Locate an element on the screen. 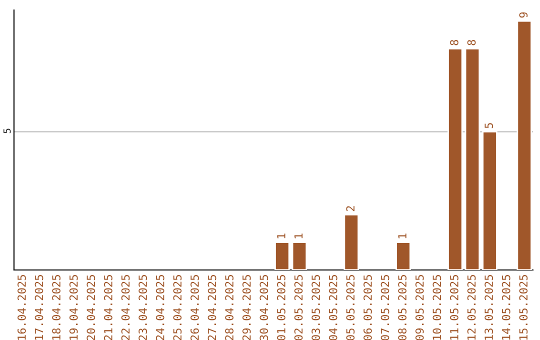 Image resolution: width=540 pixels, height=340 pixels. x-tick-label: 13.05.2025 is located at coordinates (489, 307).